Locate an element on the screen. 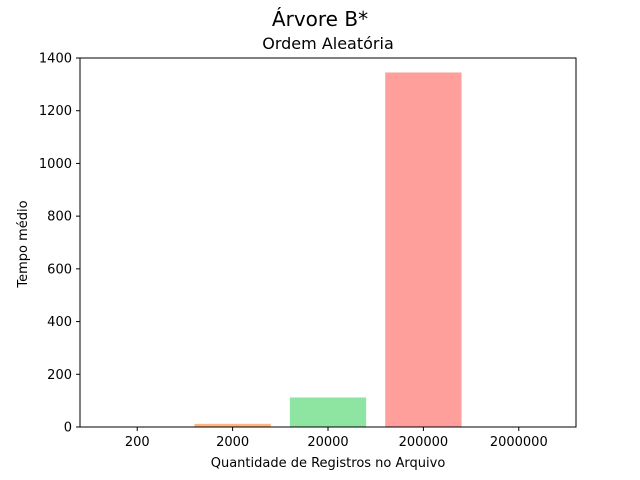 This screenshot has height=480, width=640. y-tick-label-1200: 1200 is located at coordinates (55, 111).